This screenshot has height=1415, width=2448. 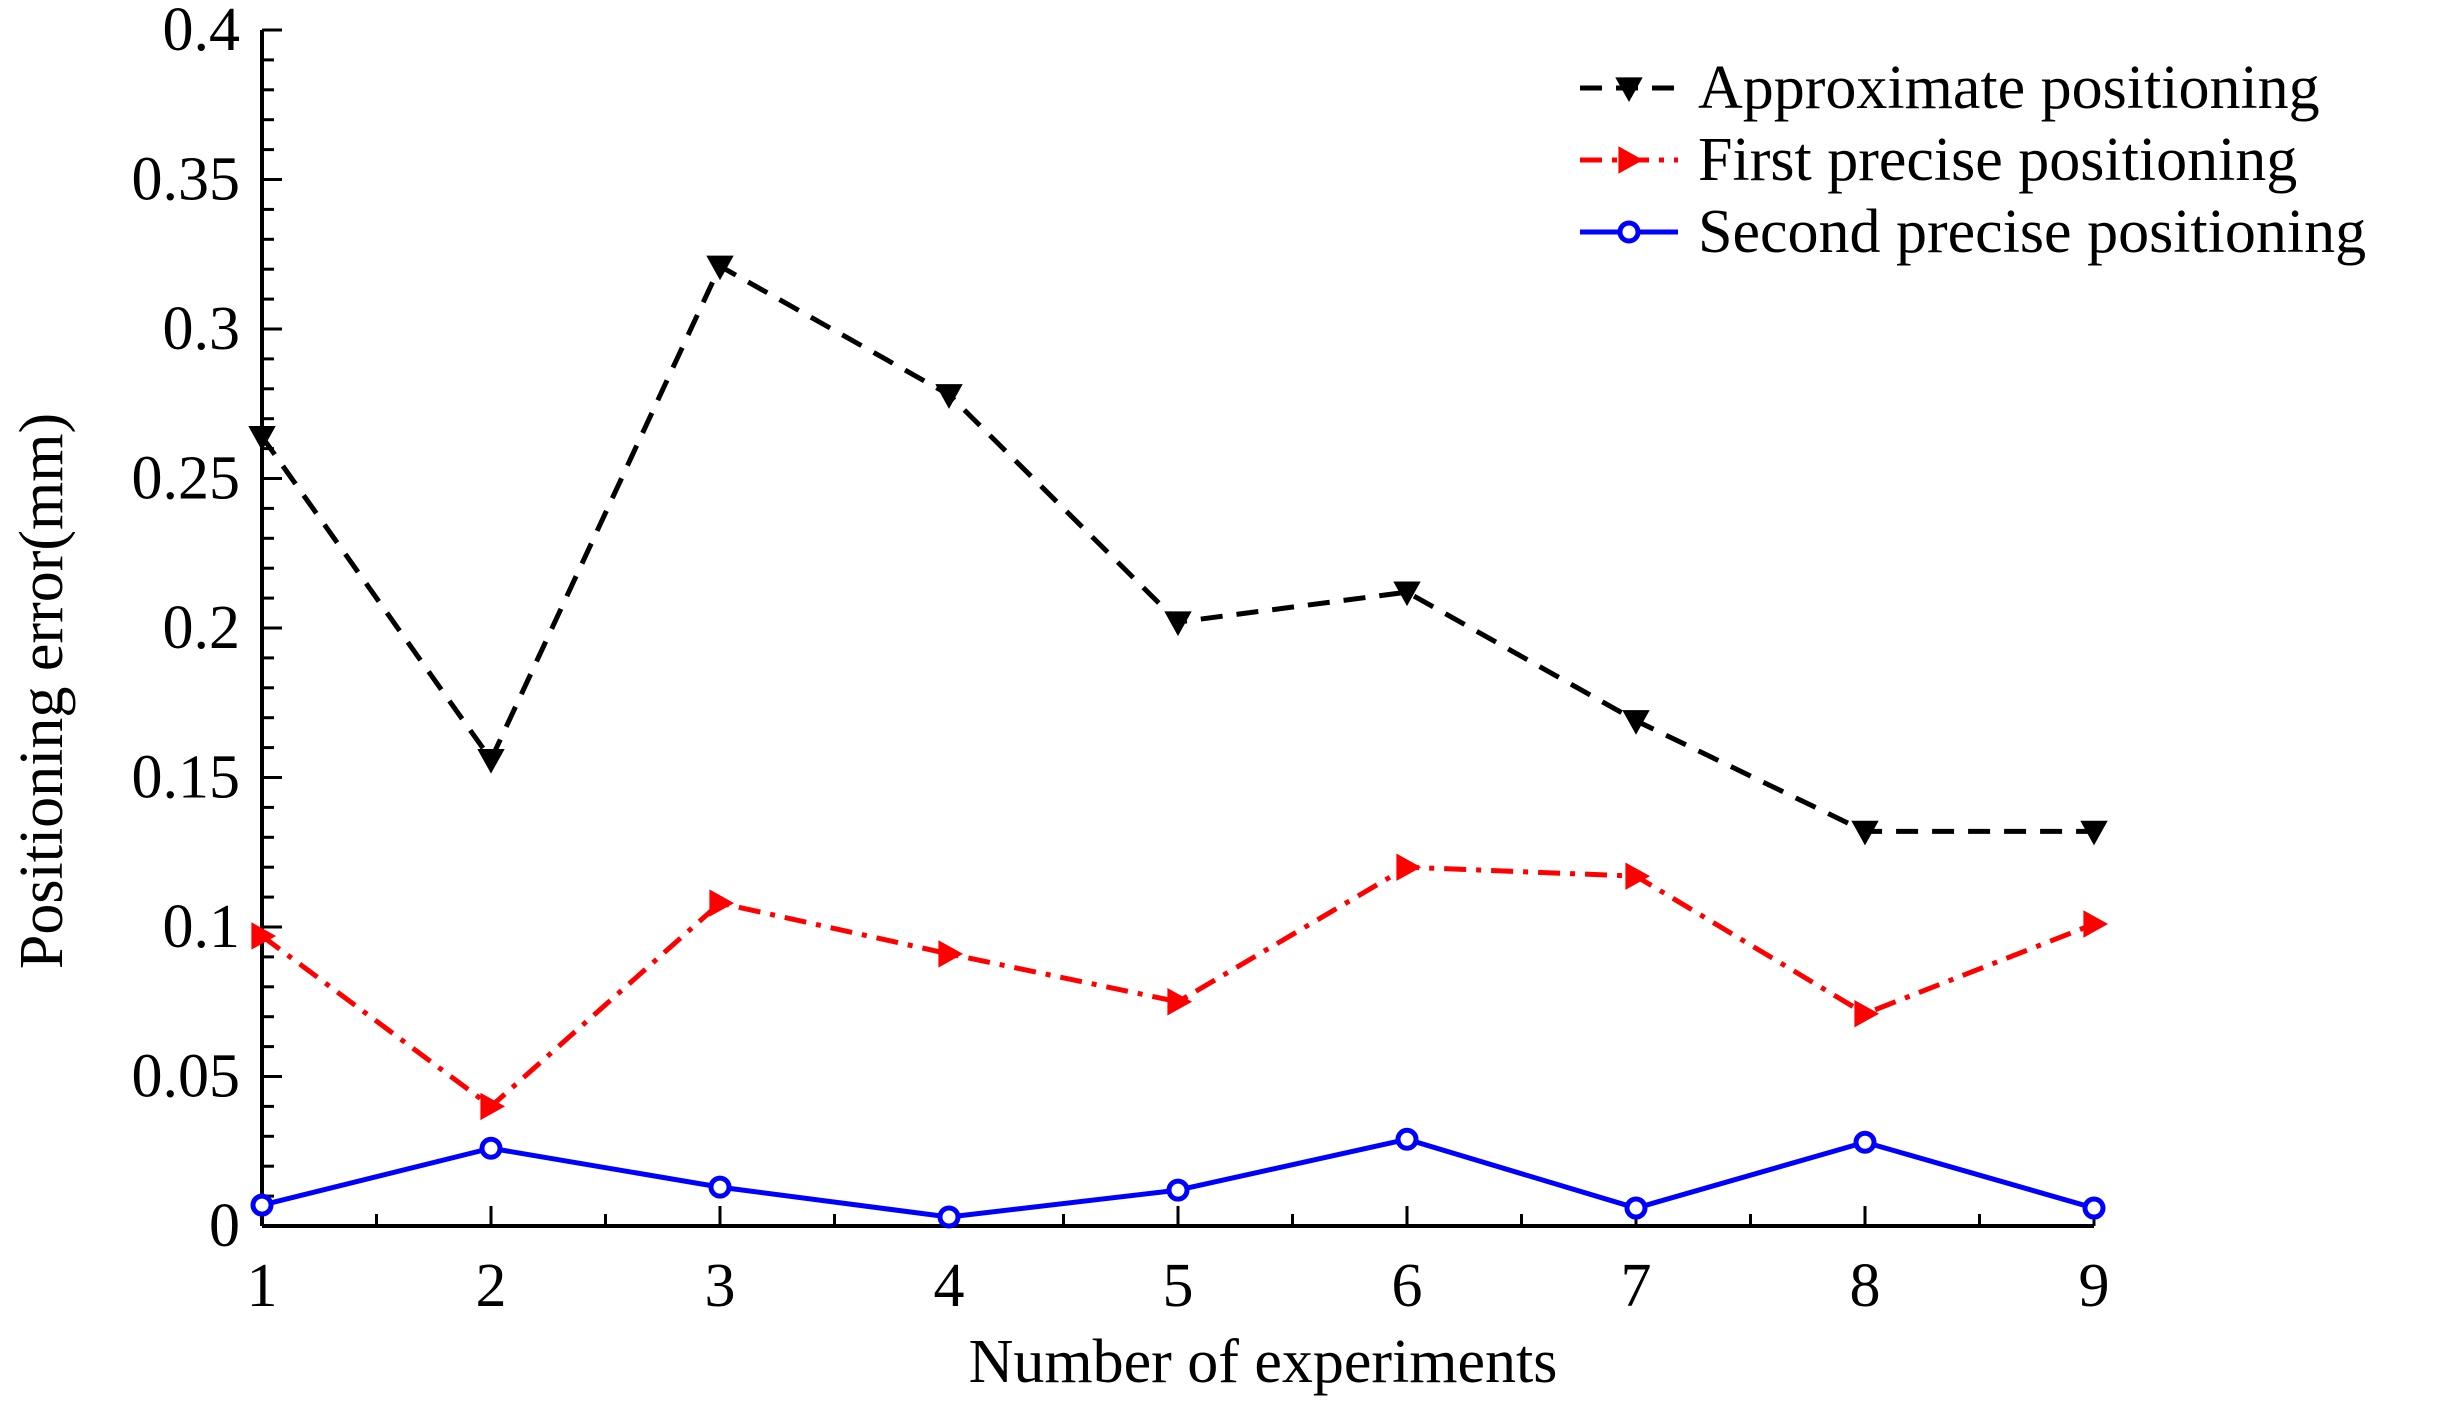 I want to click on y-tick-label: 0.2, so click(x=202, y=628).